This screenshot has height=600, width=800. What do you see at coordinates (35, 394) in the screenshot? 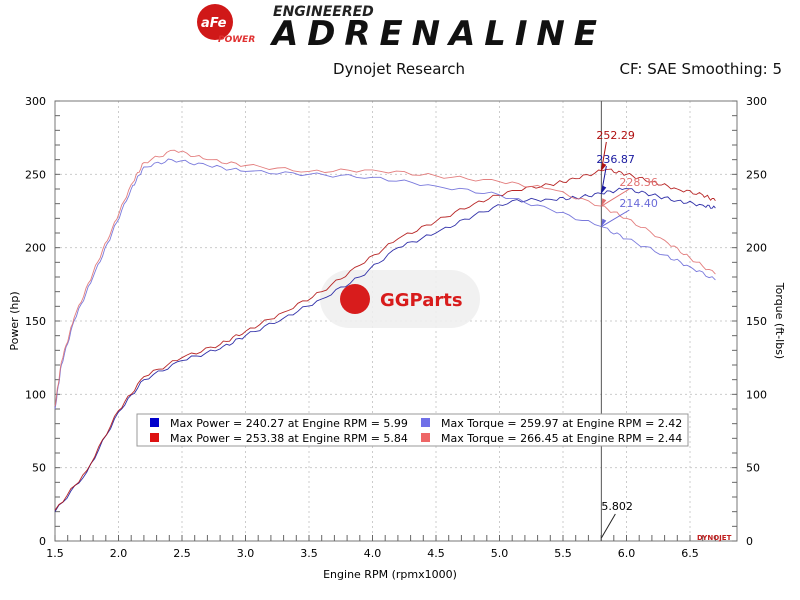
I see `y-tick-label: 100` at bounding box center [35, 394].